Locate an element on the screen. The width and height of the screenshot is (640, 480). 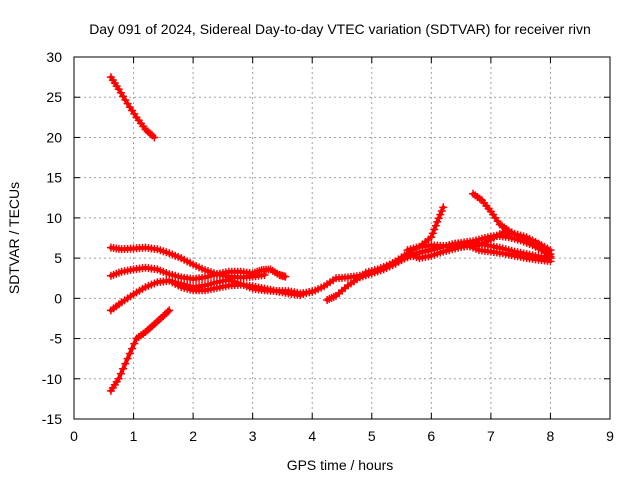
y-tick-label: 30 is located at coordinates (54, 57).